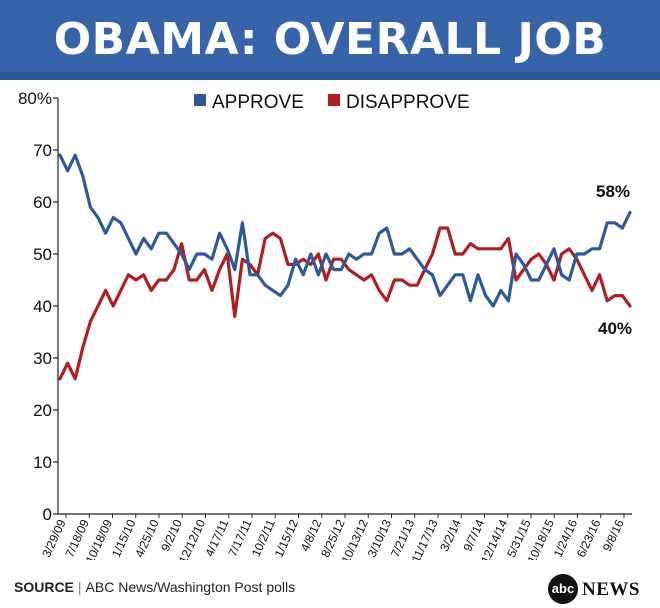 The width and height of the screenshot is (660, 608). I want to click on legend-swatch-disapprove, so click(334, 100).